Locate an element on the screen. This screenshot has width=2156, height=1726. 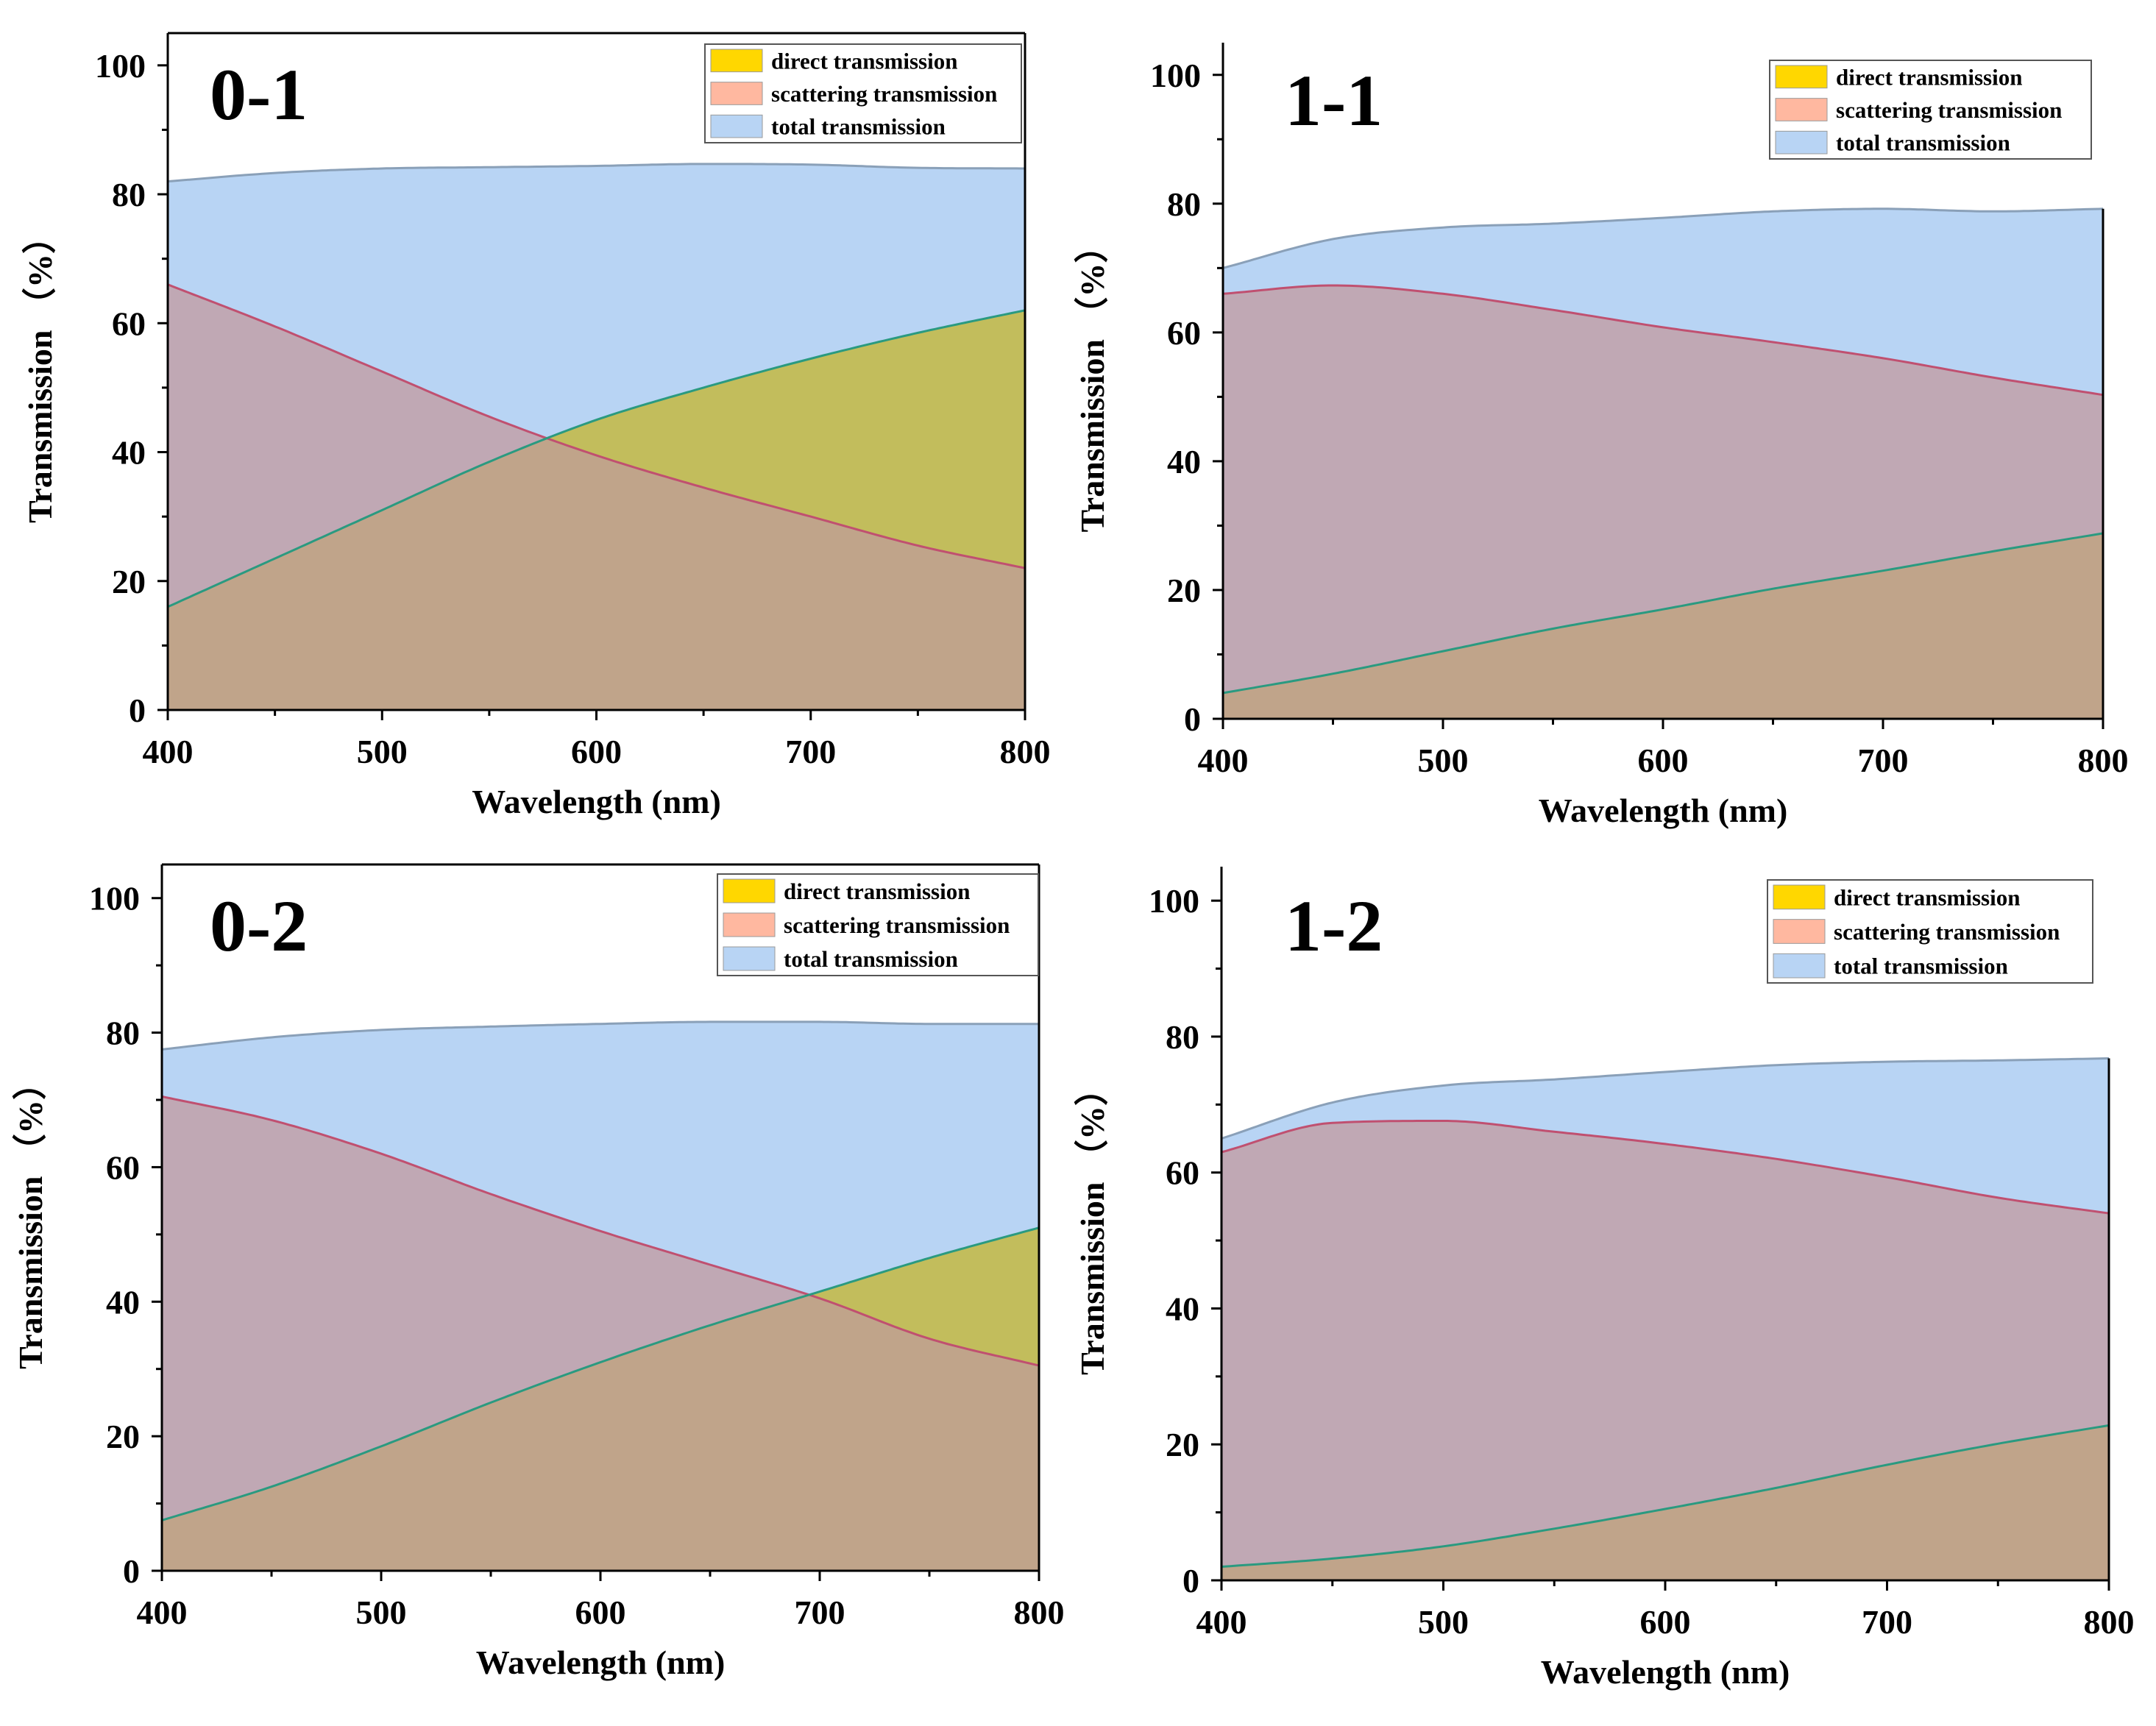
panel-label: 0-2 is located at coordinates (259, 926).